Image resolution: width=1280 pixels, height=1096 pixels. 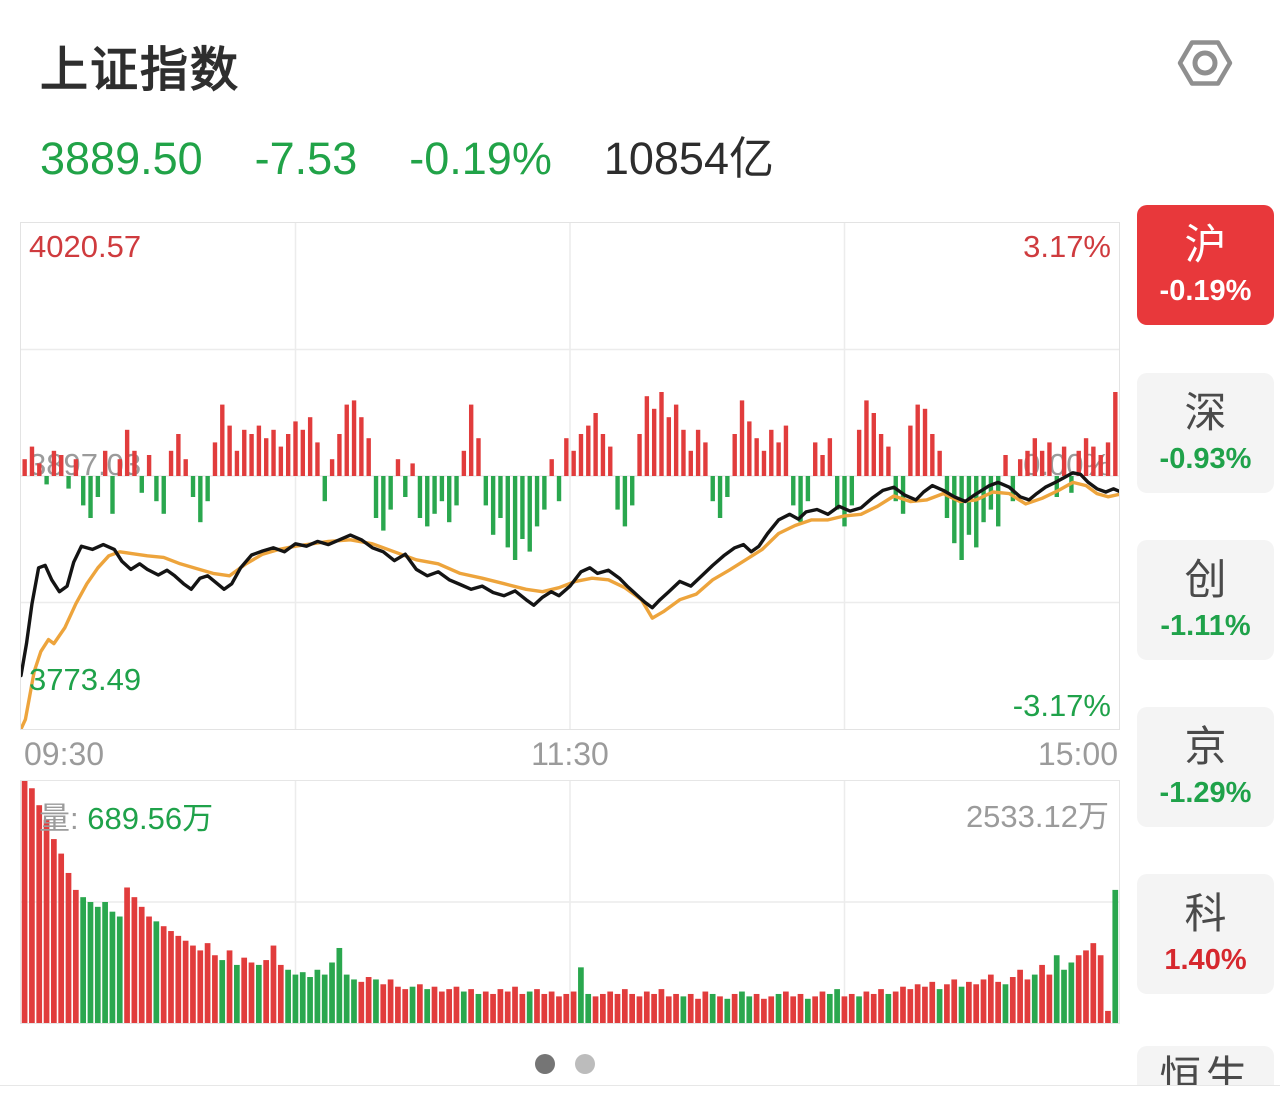 I want to click on tab-market-value: -0.93%, so click(x=1205, y=458).